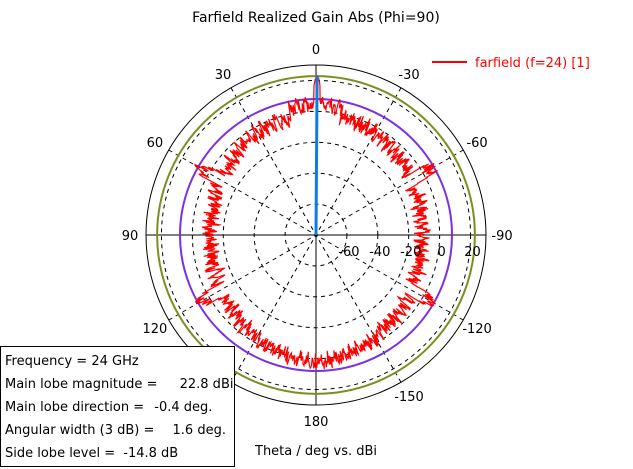 The image size is (633, 469). What do you see at coordinates (315, 451) in the screenshot?
I see `axis-caption: Theta / deg vs. dBi` at bounding box center [315, 451].